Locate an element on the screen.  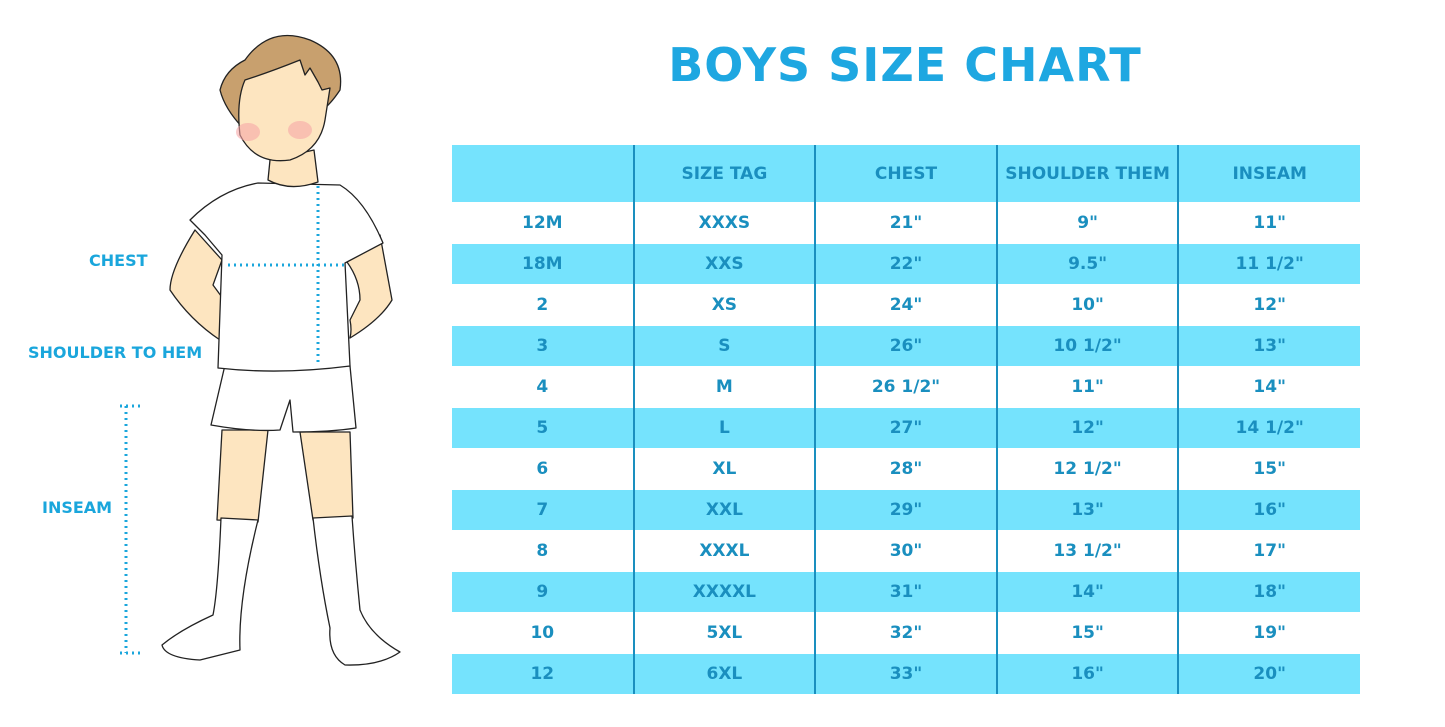
cell-age: 6 is located at coordinates (543, 469).